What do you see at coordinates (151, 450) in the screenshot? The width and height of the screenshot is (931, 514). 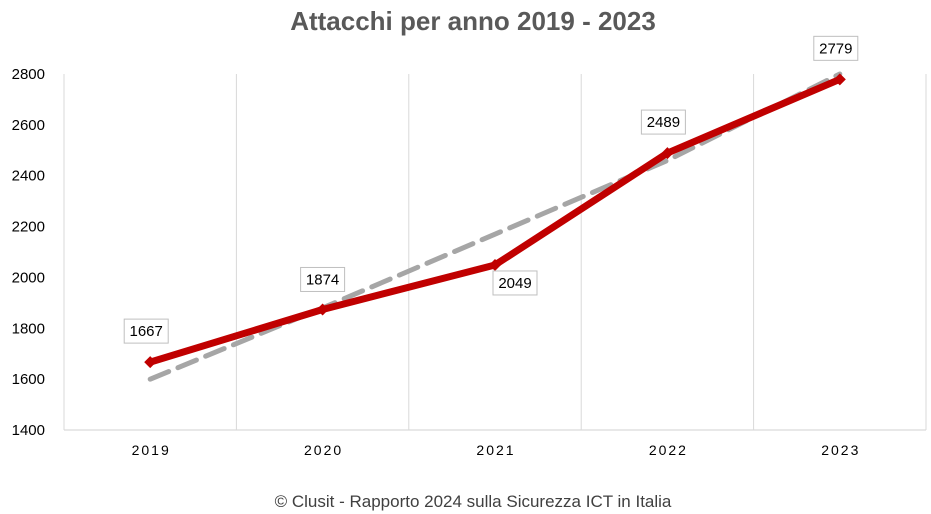 I see `x-tick-label: 2019` at bounding box center [151, 450].